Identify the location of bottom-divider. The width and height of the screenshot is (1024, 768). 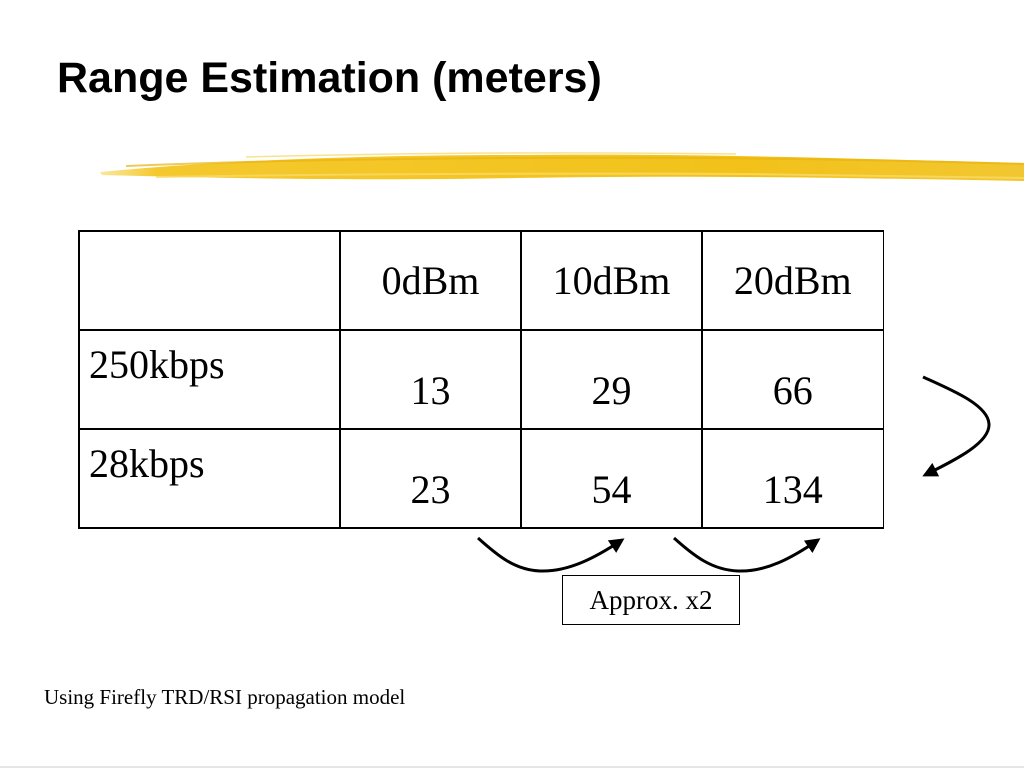
(512, 767).